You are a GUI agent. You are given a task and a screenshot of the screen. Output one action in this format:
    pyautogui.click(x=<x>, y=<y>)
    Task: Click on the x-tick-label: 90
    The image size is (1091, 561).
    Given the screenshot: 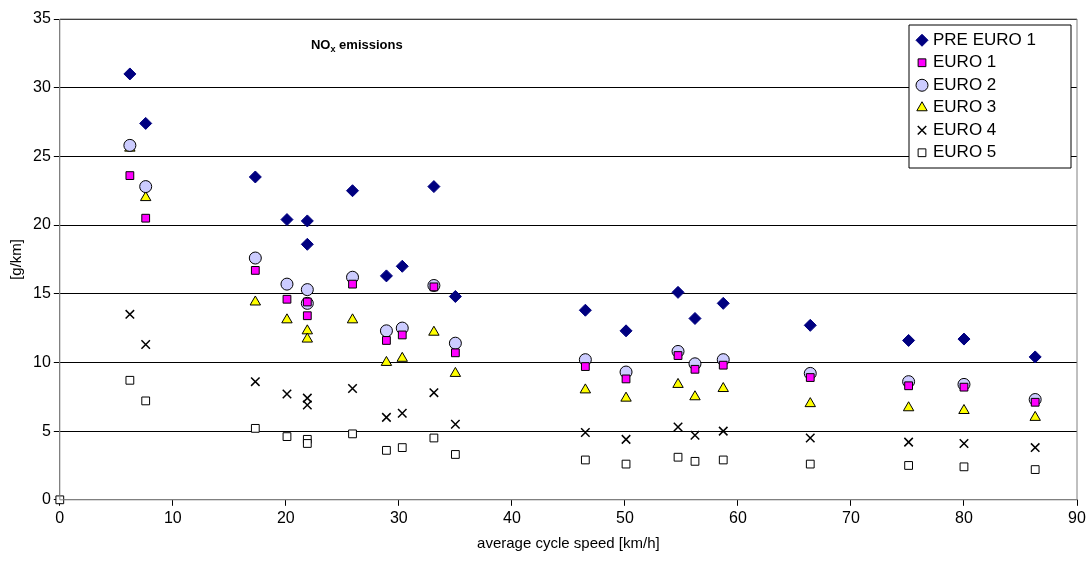 What is the action you would take?
    pyautogui.click(x=1077, y=517)
    